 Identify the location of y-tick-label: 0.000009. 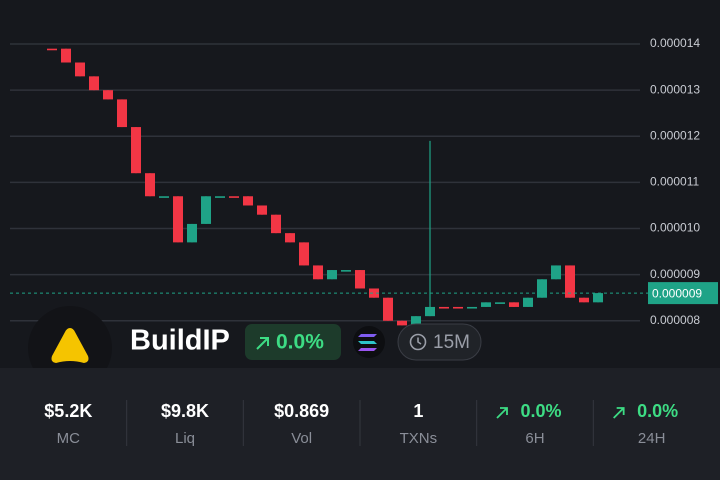
(675, 274).